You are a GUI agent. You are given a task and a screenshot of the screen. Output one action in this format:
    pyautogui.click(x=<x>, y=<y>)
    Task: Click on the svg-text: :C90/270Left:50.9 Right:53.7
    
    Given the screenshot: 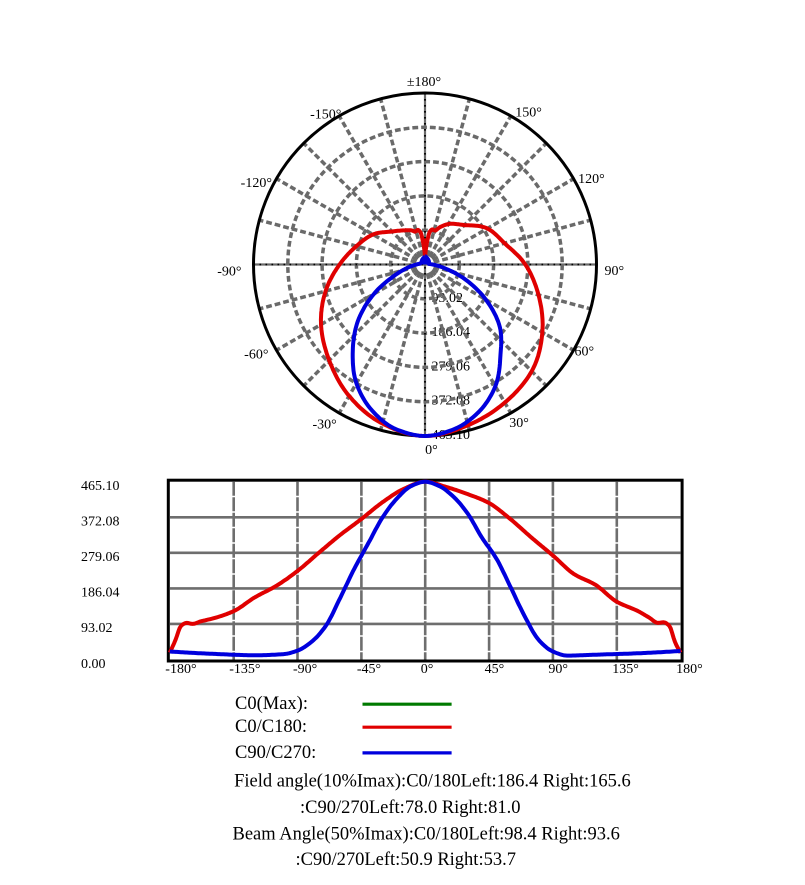 What is the action you would take?
    pyautogui.click(x=406, y=860)
    